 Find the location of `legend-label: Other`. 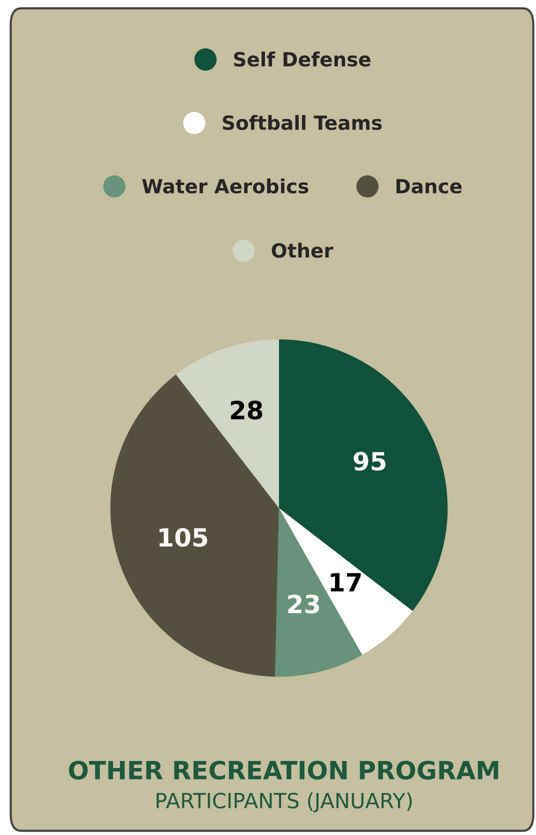

legend-label: Other is located at coordinates (303, 250).